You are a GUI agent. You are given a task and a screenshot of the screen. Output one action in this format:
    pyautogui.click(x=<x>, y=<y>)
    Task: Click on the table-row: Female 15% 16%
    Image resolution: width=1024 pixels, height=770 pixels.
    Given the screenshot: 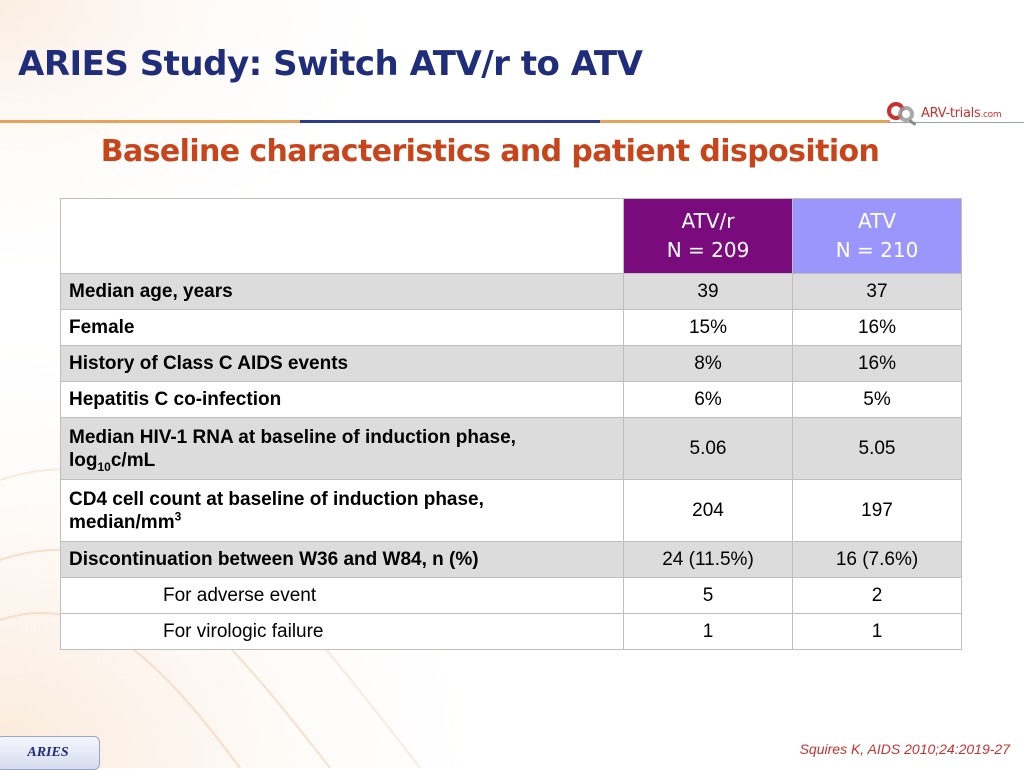 What is the action you would take?
    pyautogui.click(x=511, y=327)
    